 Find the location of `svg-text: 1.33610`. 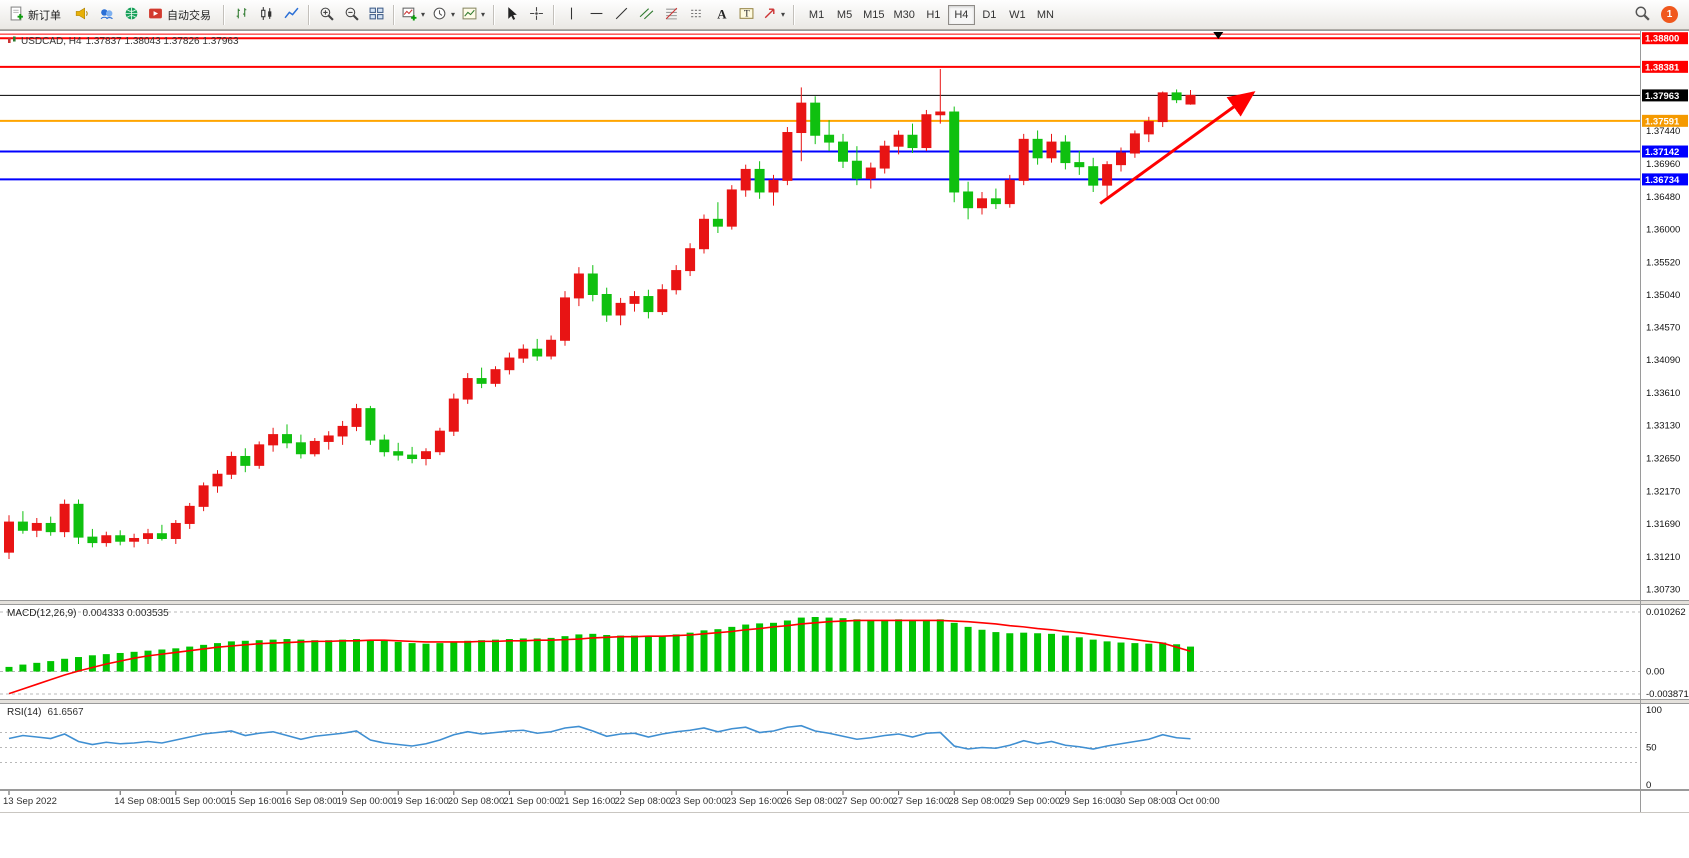

svg-text: 1.33610 is located at coordinates (1663, 393).